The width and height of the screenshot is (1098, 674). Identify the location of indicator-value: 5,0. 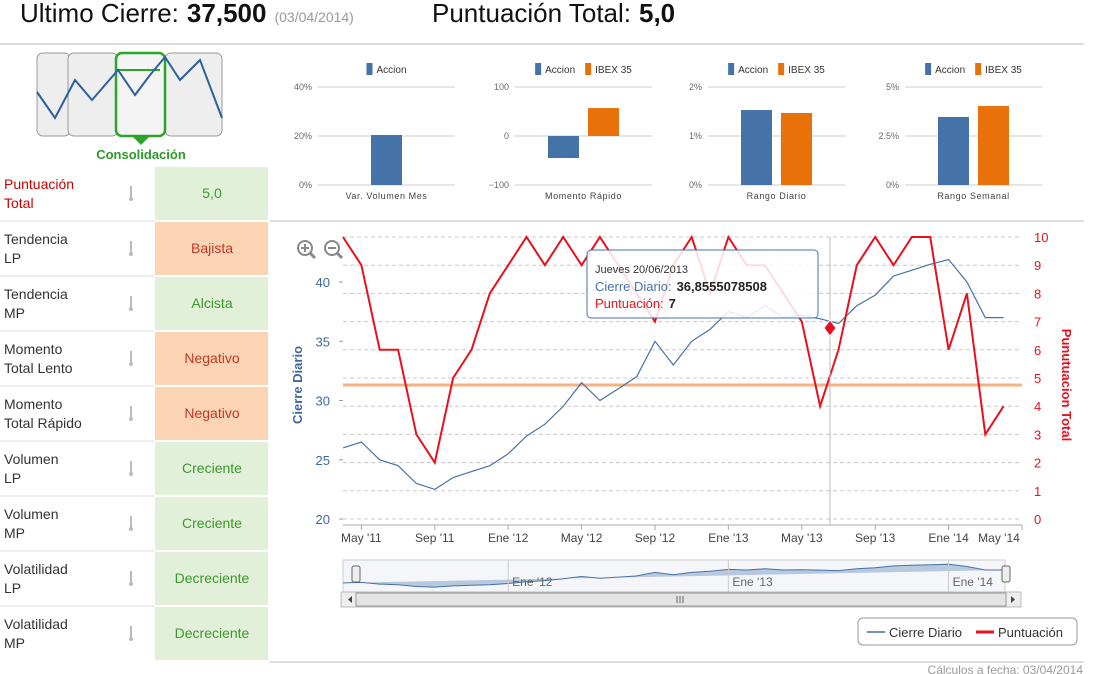
(212, 193).